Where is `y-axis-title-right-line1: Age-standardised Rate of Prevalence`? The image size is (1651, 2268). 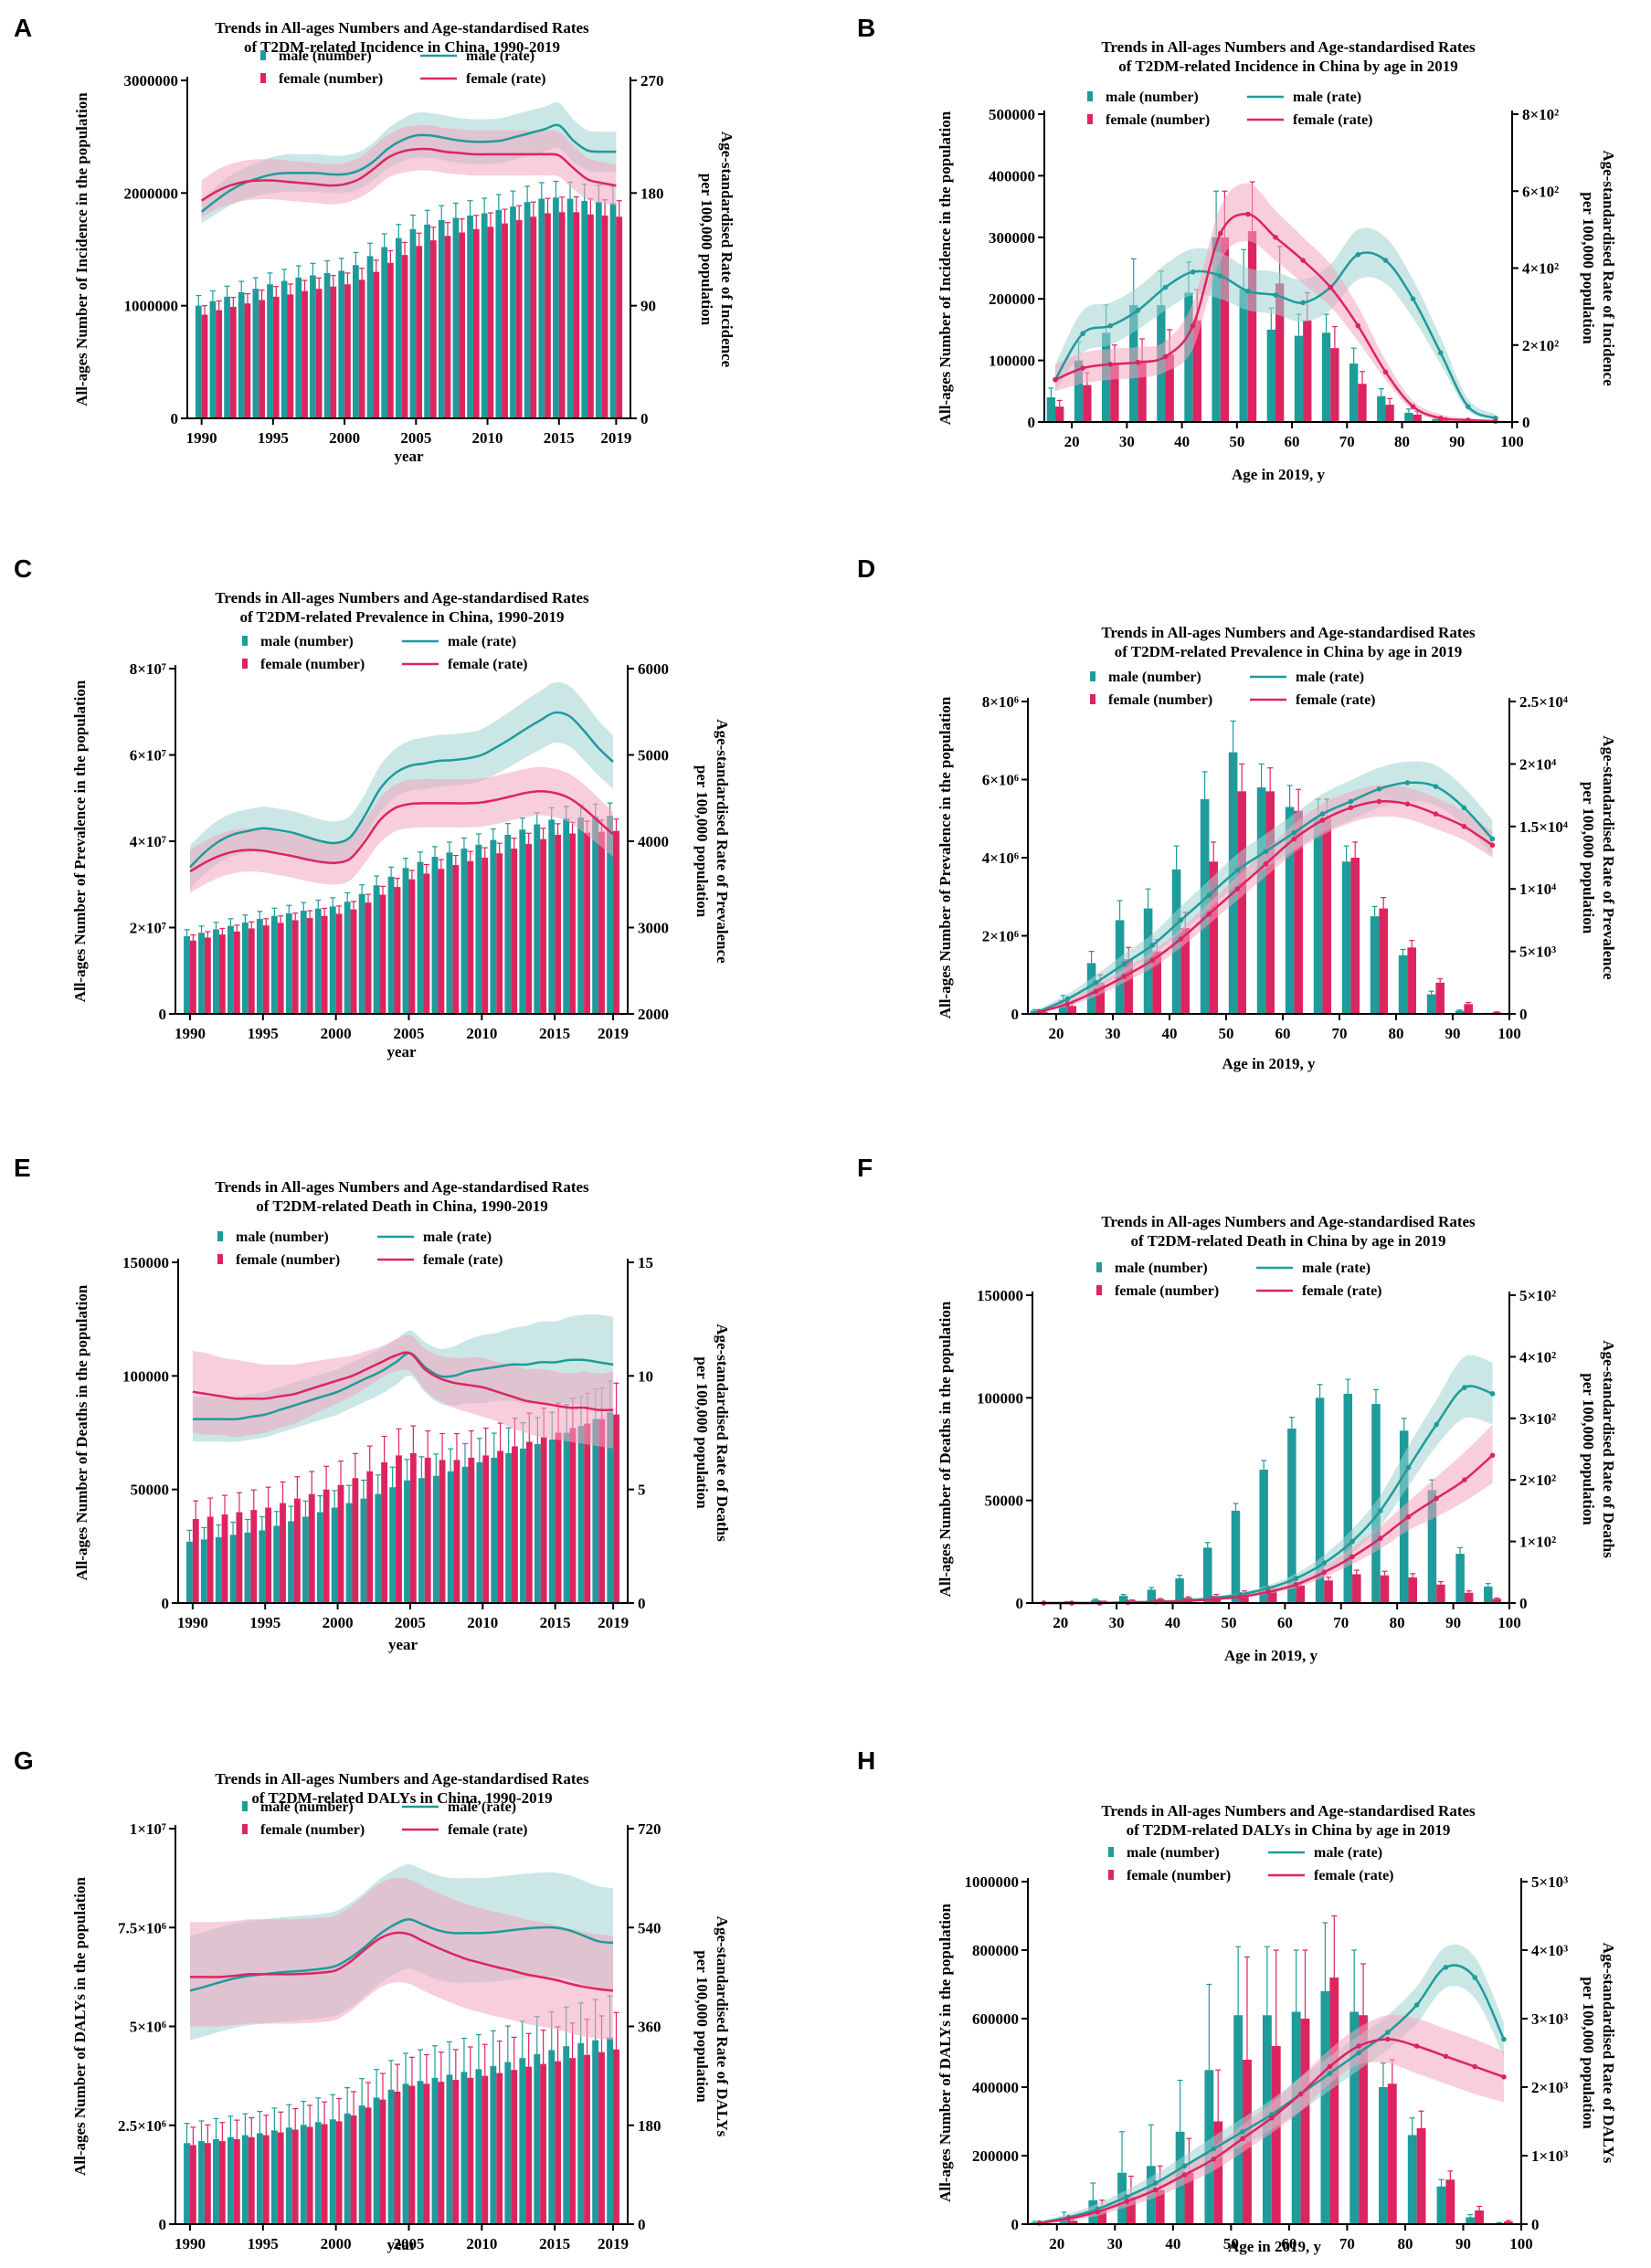 y-axis-title-right-line1: Age-standardised Rate of Prevalence is located at coordinates (1608, 858).